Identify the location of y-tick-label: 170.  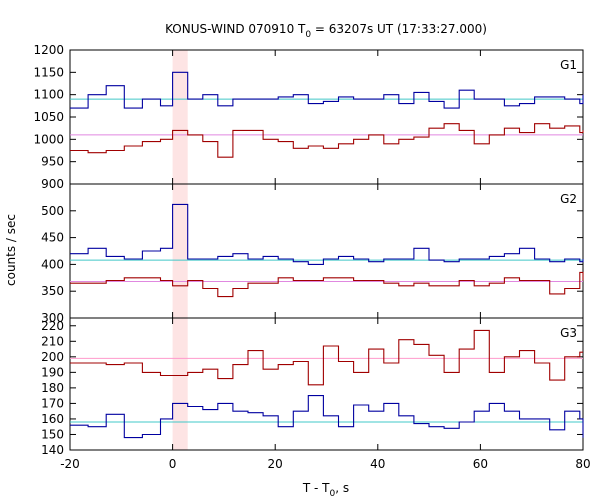
(52, 403).